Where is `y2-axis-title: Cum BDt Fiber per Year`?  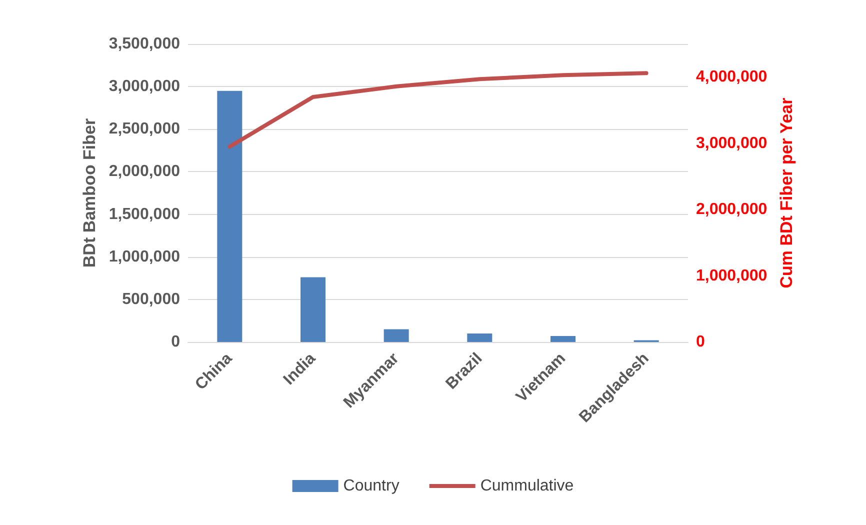
y2-axis-title: Cum BDt Fiber per Year is located at coordinates (786, 192).